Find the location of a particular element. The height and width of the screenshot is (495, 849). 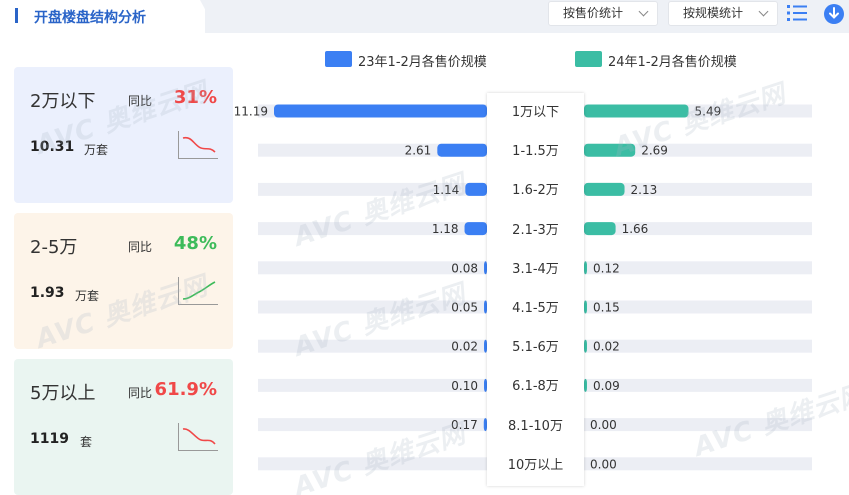

scale-stat-select: 按规模统计 is located at coordinates (723, 13).